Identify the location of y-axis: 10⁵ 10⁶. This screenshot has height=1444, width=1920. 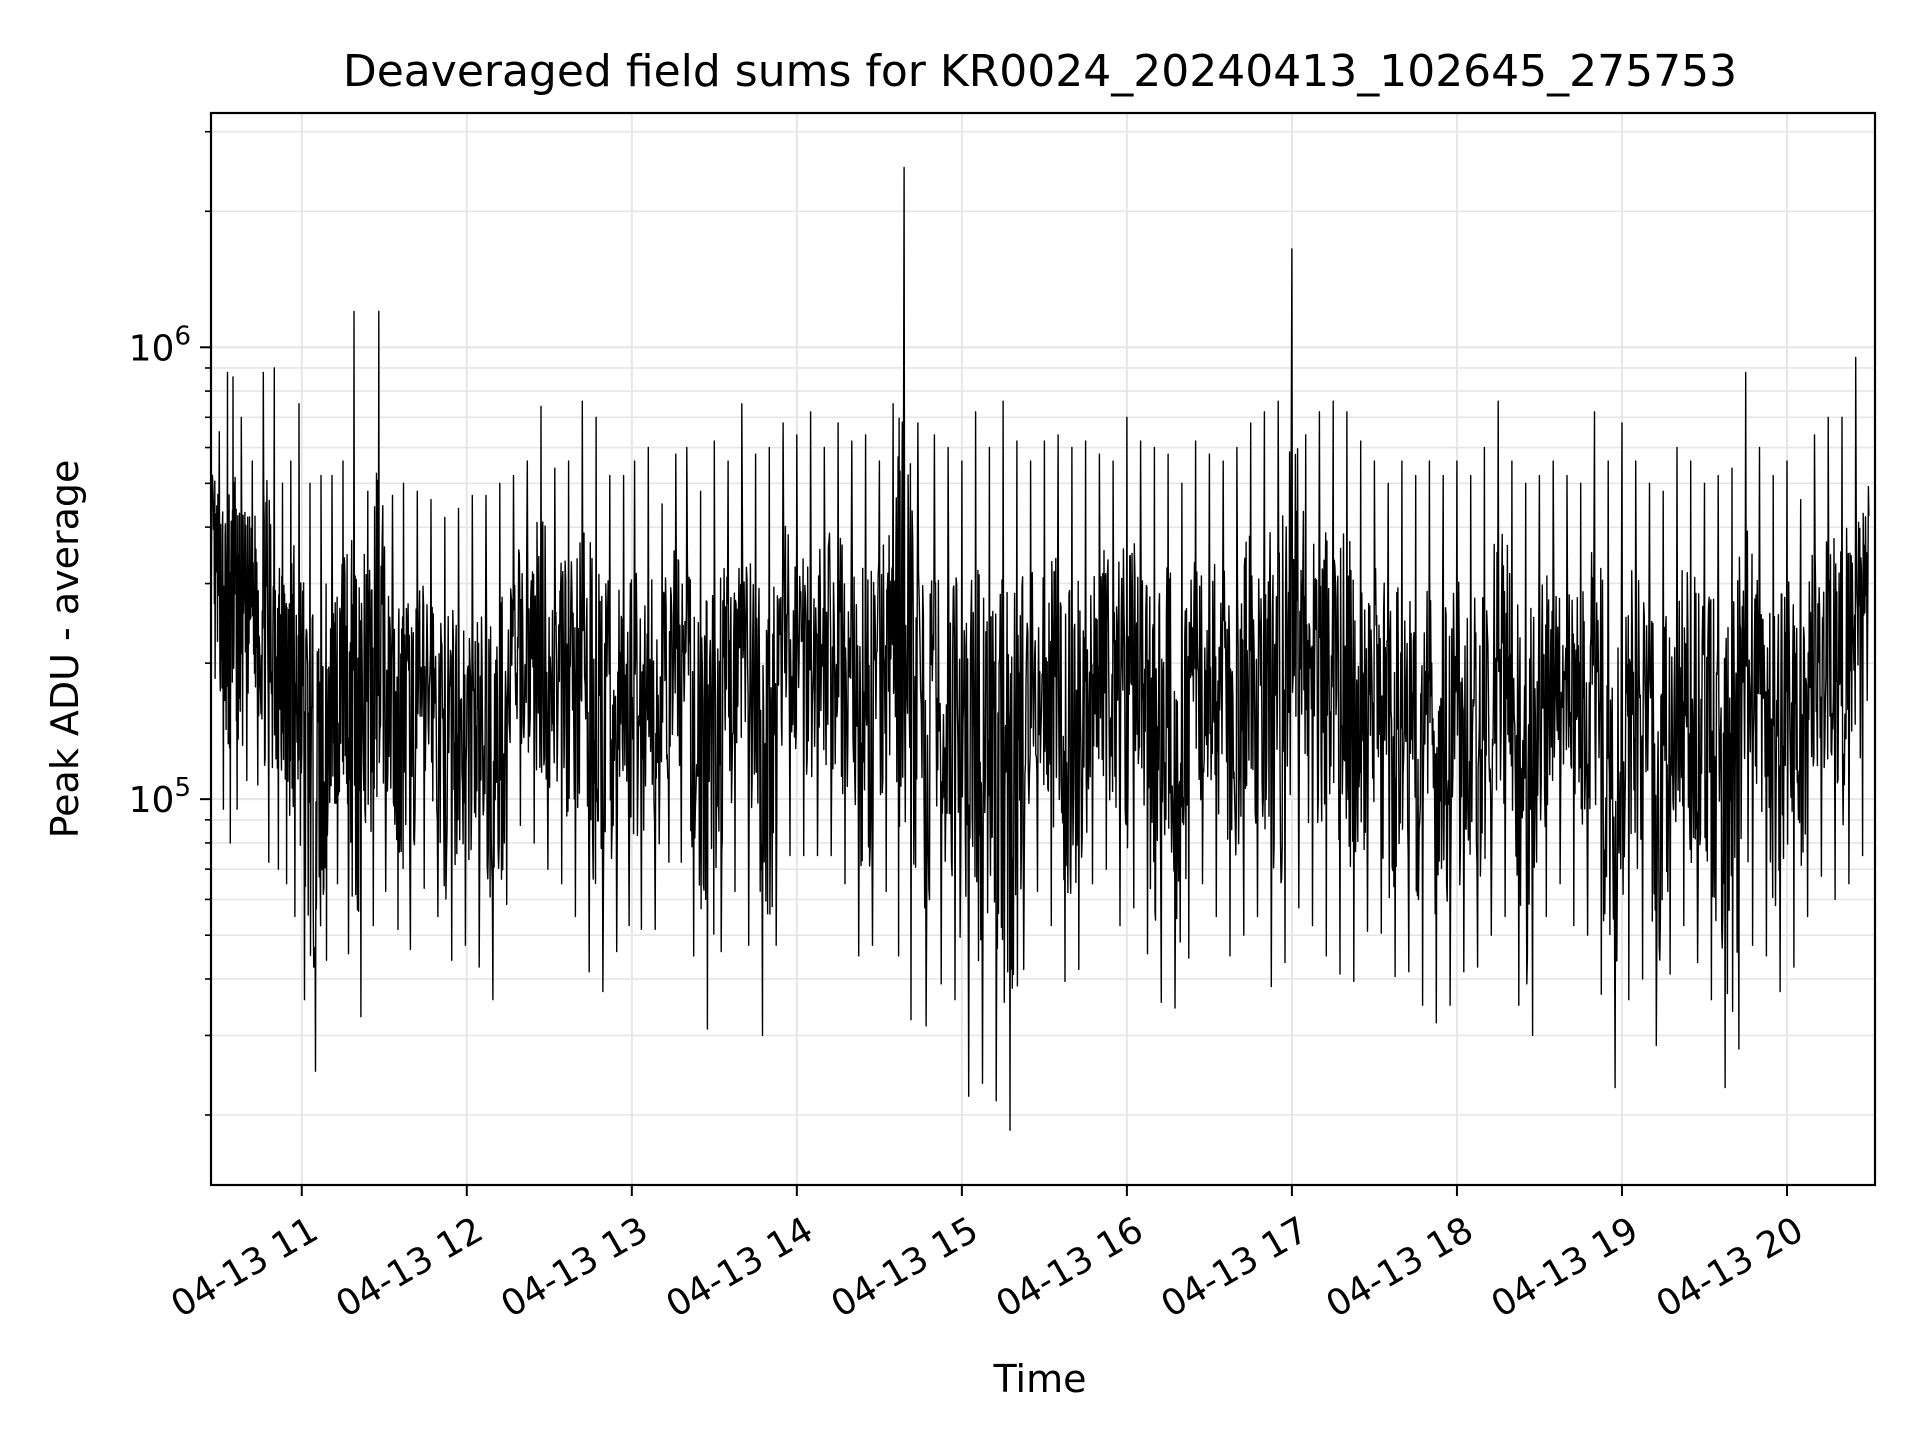
(170, 623).